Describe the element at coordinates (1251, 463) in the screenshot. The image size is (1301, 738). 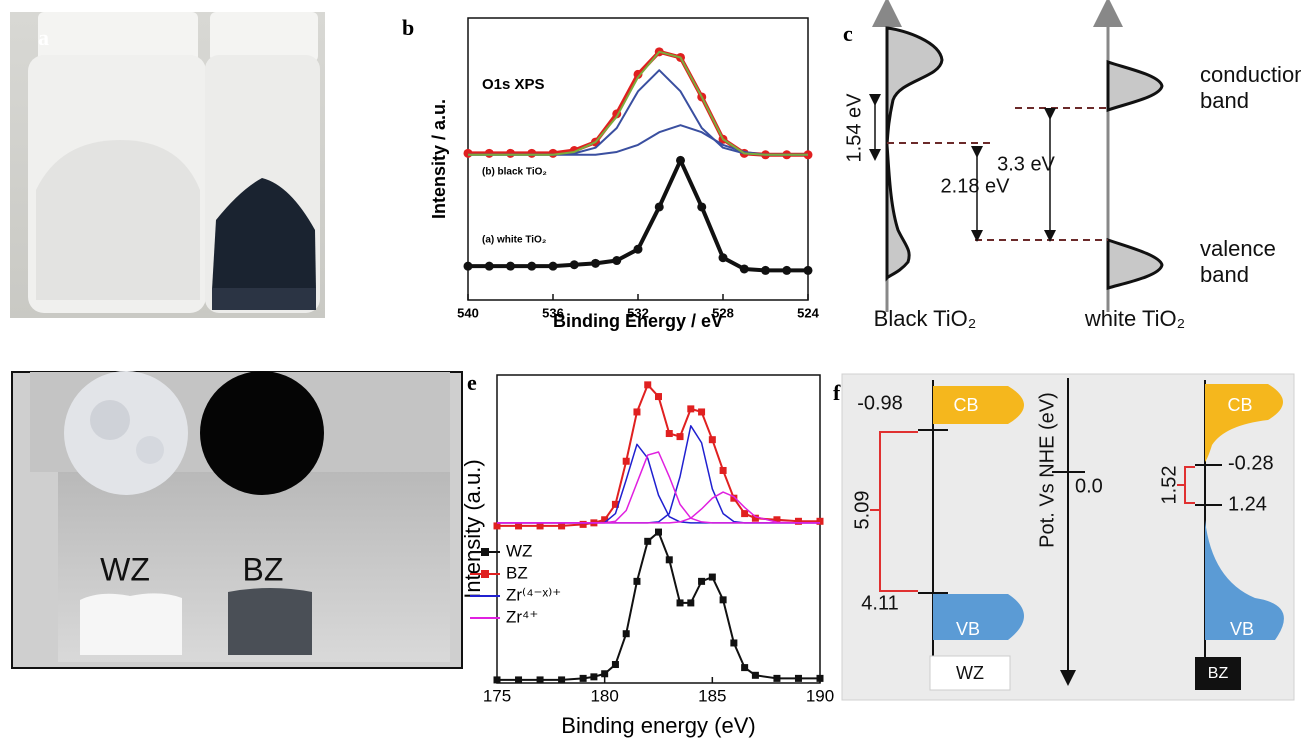
I see `band-edge: -0.28` at that location.